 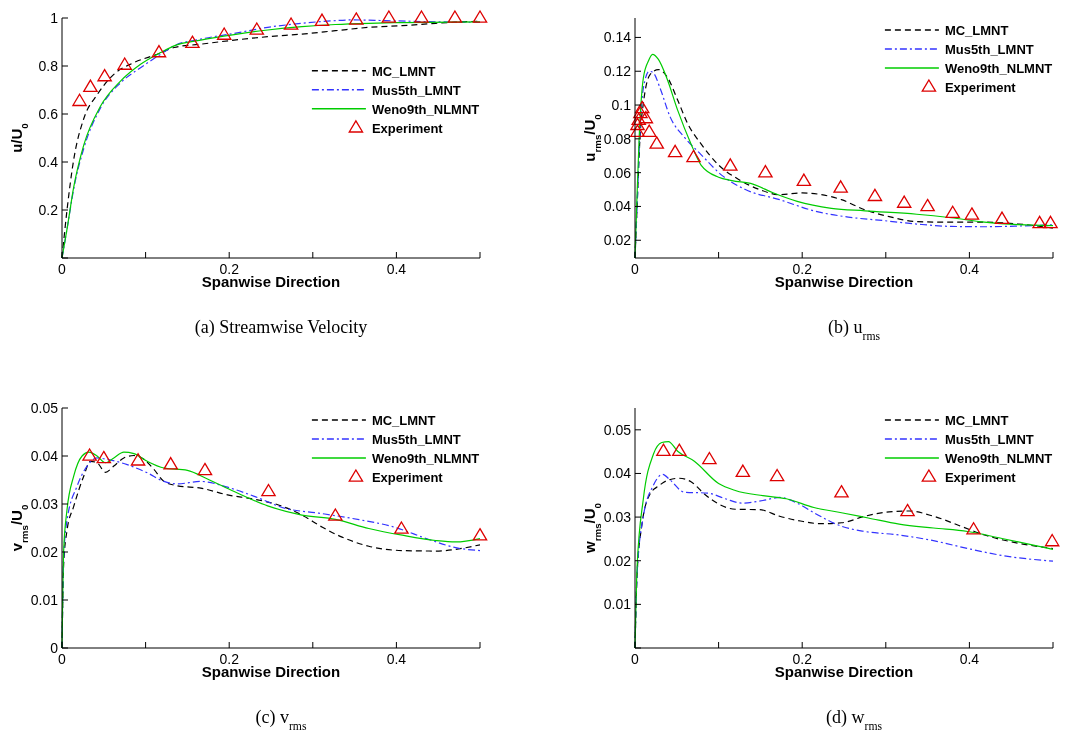 What do you see at coordinates (54, 18) in the screenshot?
I see `y-tick-label: 1` at bounding box center [54, 18].